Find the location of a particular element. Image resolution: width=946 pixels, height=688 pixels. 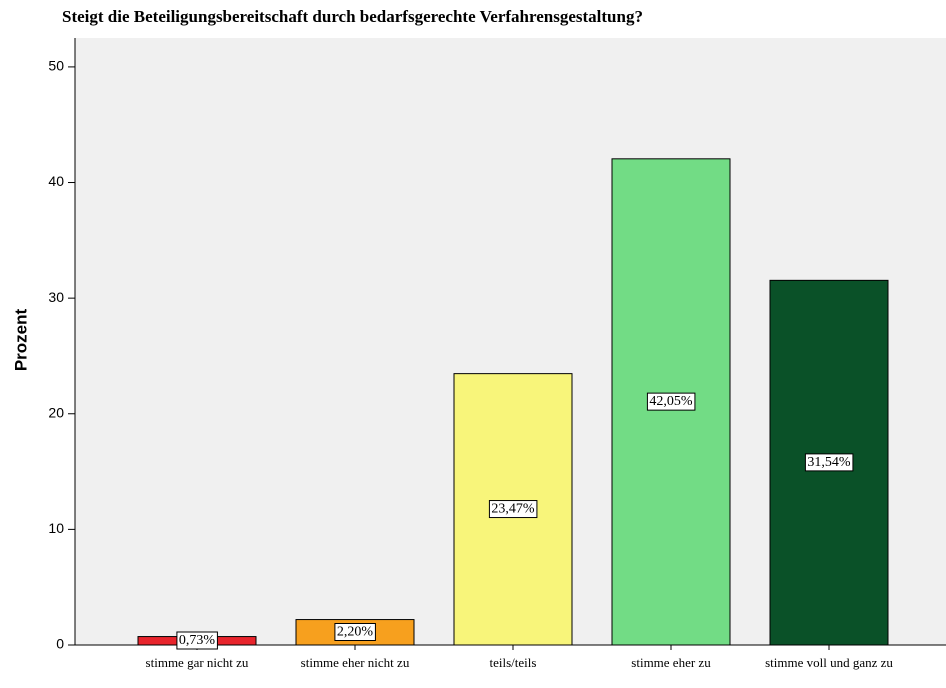

value-label: 0,73% is located at coordinates (197, 640).